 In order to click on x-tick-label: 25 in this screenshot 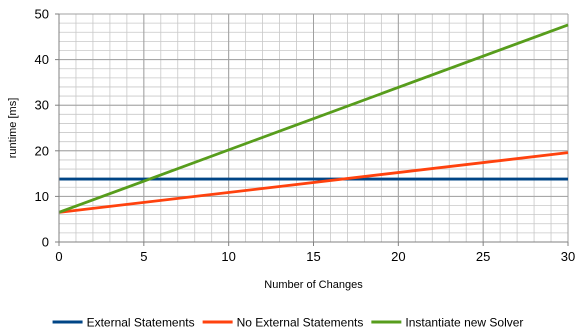, I will do `click(483, 256)`.